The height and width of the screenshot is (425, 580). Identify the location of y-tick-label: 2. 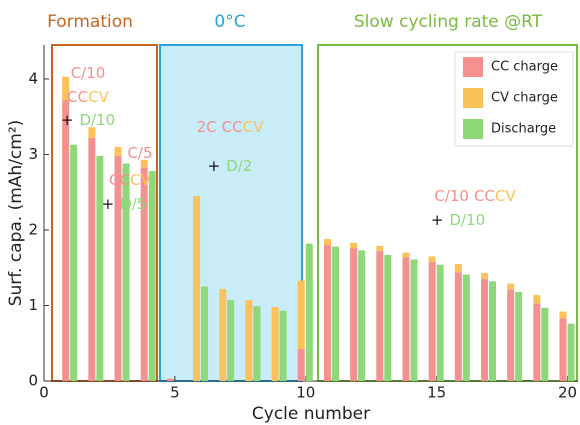
(33, 229).